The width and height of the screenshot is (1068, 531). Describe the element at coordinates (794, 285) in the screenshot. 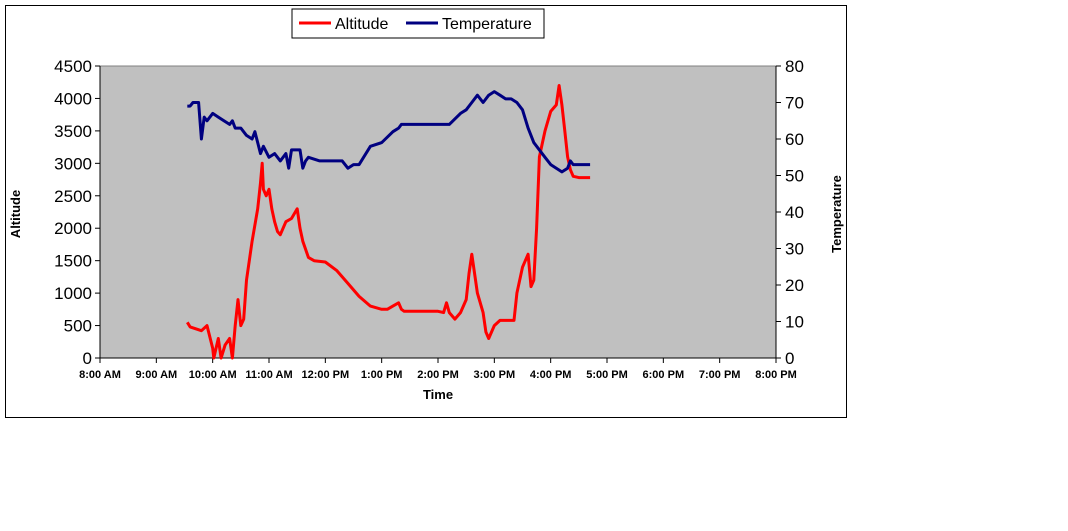

I see `y-right-tick-label: 20` at that location.